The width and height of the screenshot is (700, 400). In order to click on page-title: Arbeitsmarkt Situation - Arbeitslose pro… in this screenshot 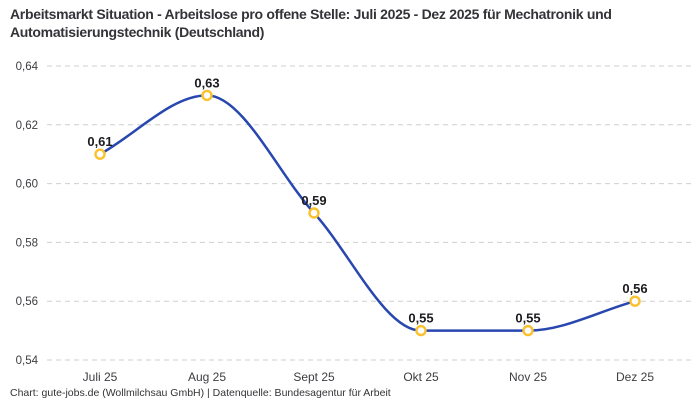, I will do `click(311, 23)`.